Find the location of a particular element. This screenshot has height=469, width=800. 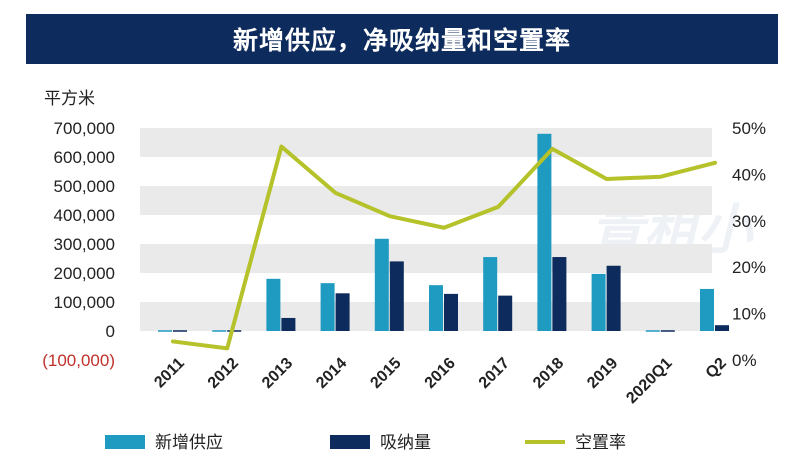

right-tick-label: 30% is located at coordinates (749, 221).